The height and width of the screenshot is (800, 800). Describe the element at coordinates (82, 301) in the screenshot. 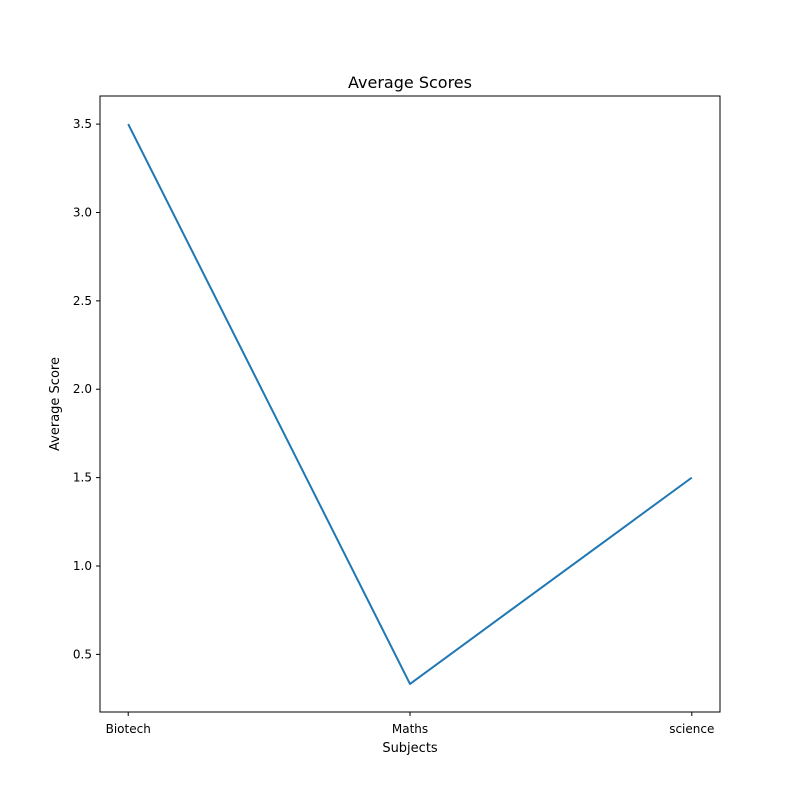

I see `y-tick-label: 2.5` at that location.